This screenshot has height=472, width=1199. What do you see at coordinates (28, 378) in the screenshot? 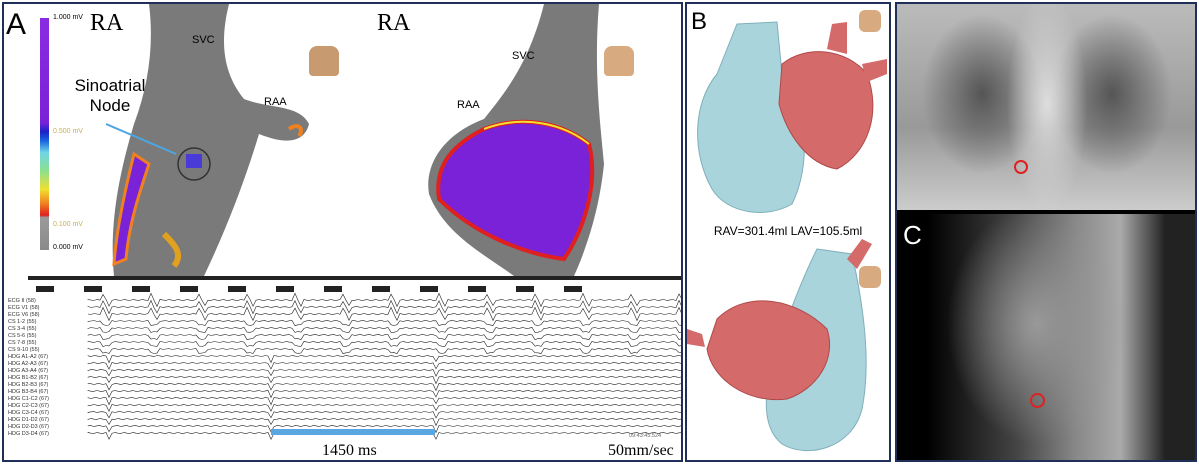
I see `channel-label: HDG B1-B2 (67)` at bounding box center [28, 378].